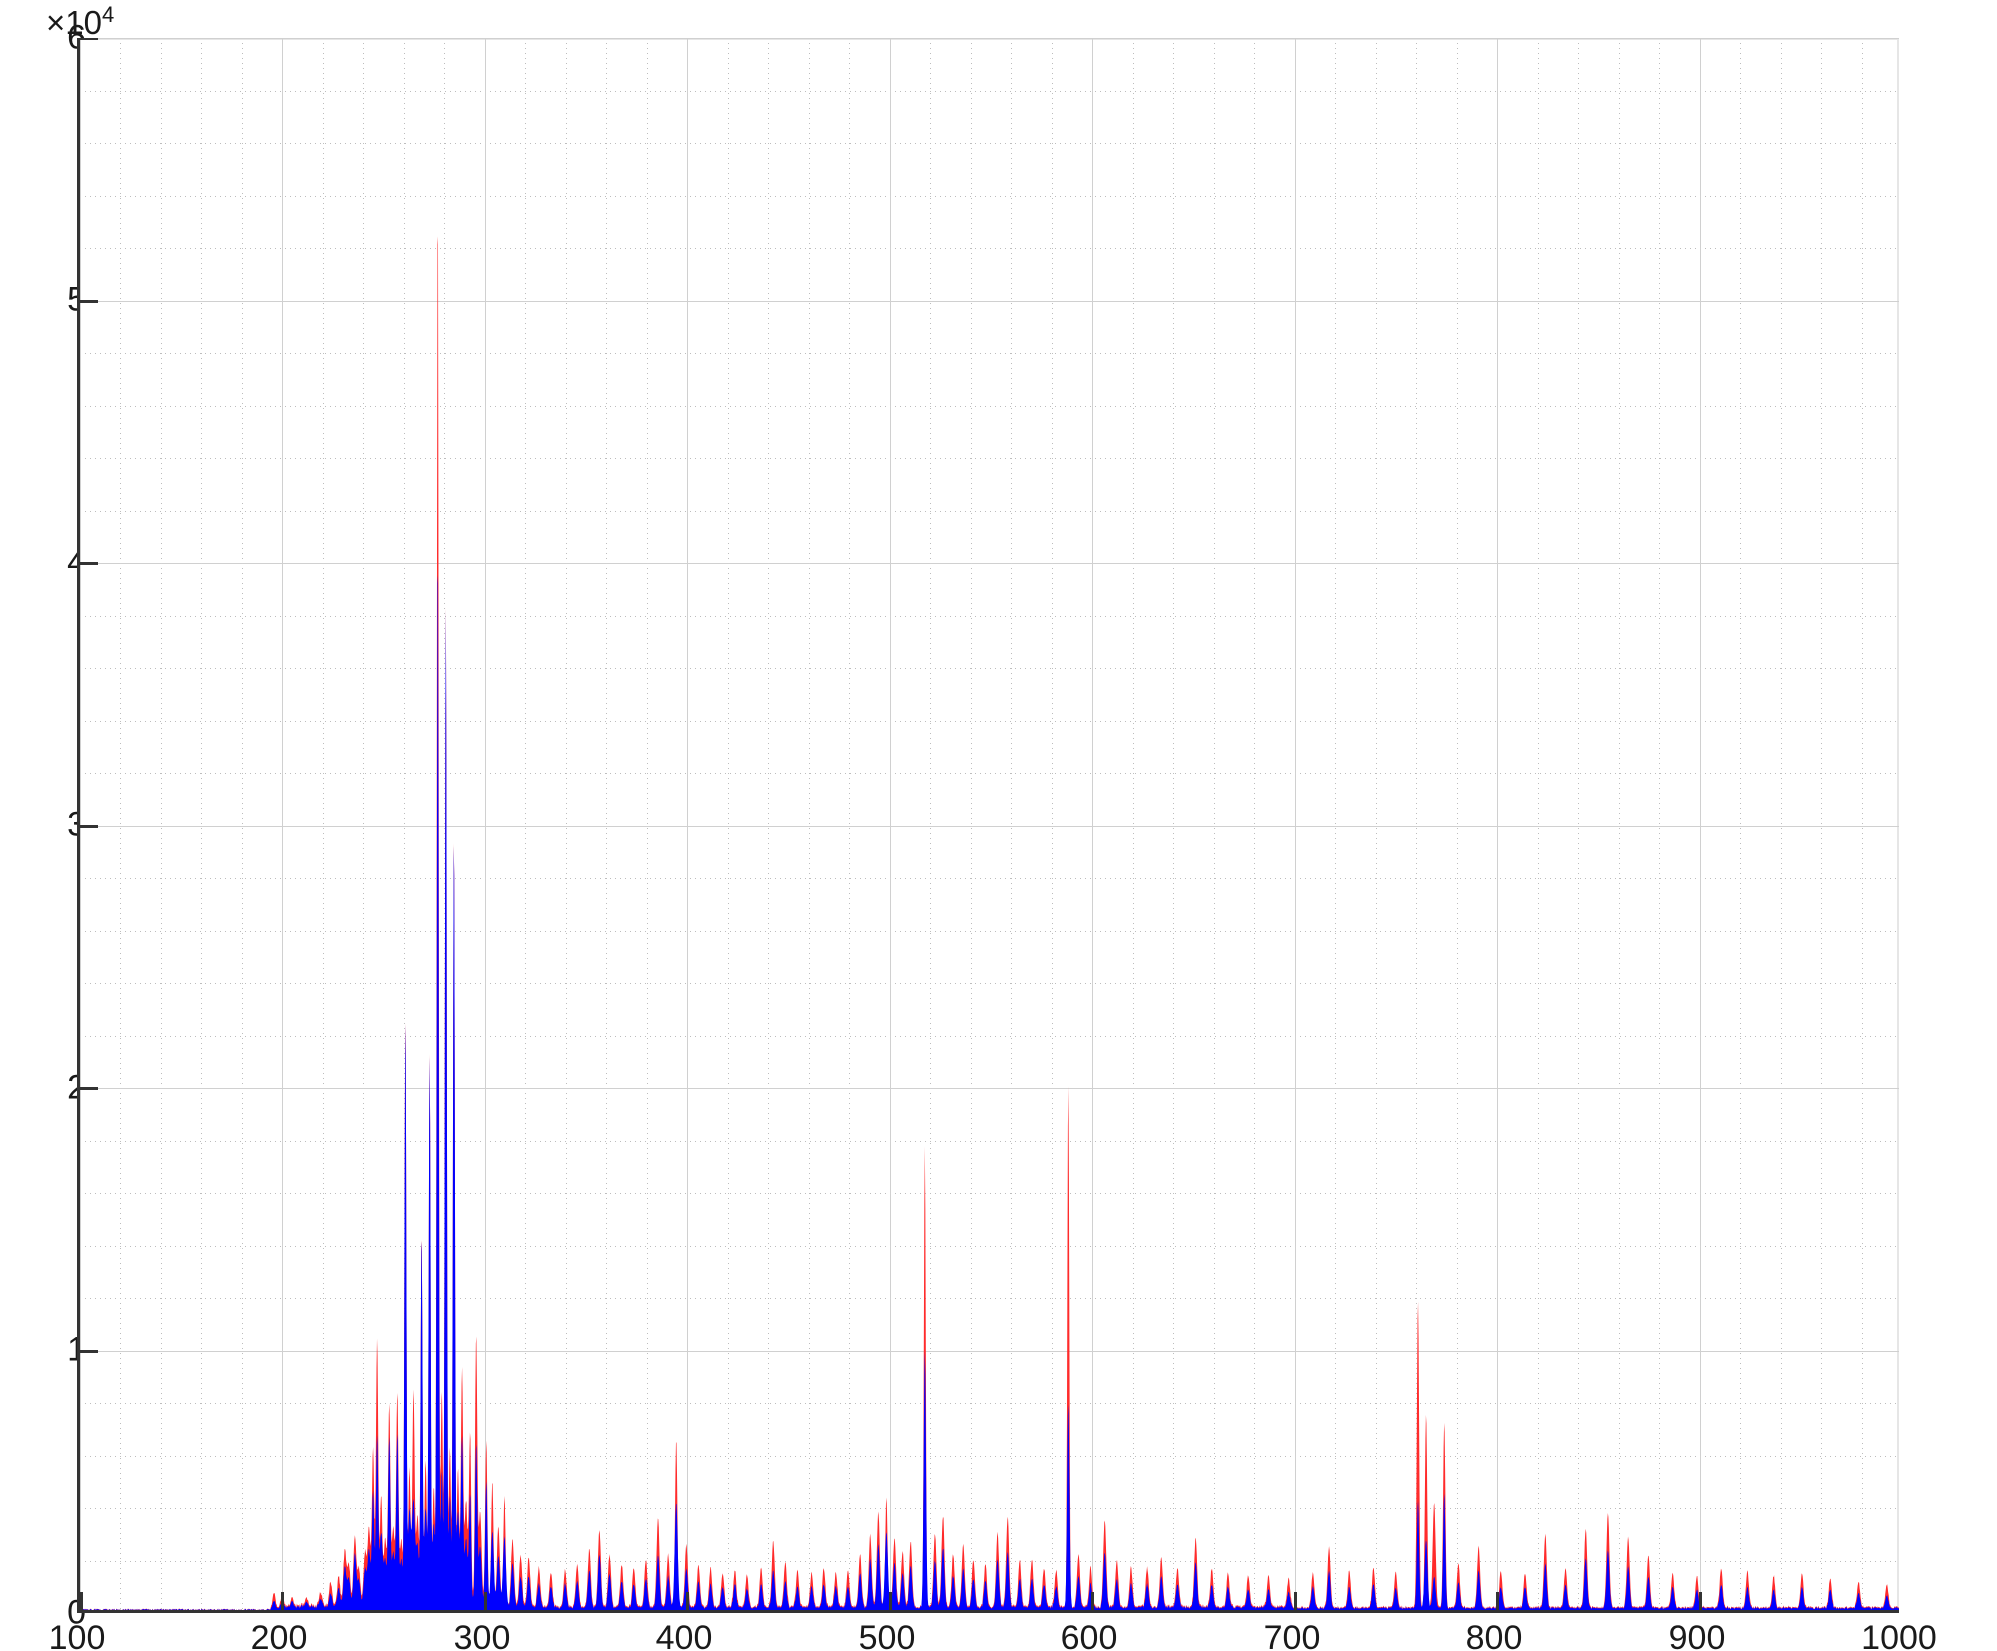  What do you see at coordinates (989, 39) in the screenshot?
I see `plot-top-edge` at bounding box center [989, 39].